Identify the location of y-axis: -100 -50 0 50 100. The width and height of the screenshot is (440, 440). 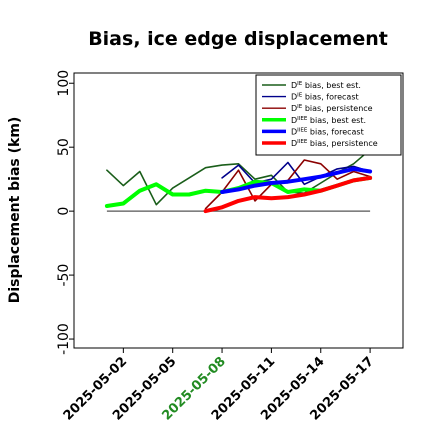
(65, 212).